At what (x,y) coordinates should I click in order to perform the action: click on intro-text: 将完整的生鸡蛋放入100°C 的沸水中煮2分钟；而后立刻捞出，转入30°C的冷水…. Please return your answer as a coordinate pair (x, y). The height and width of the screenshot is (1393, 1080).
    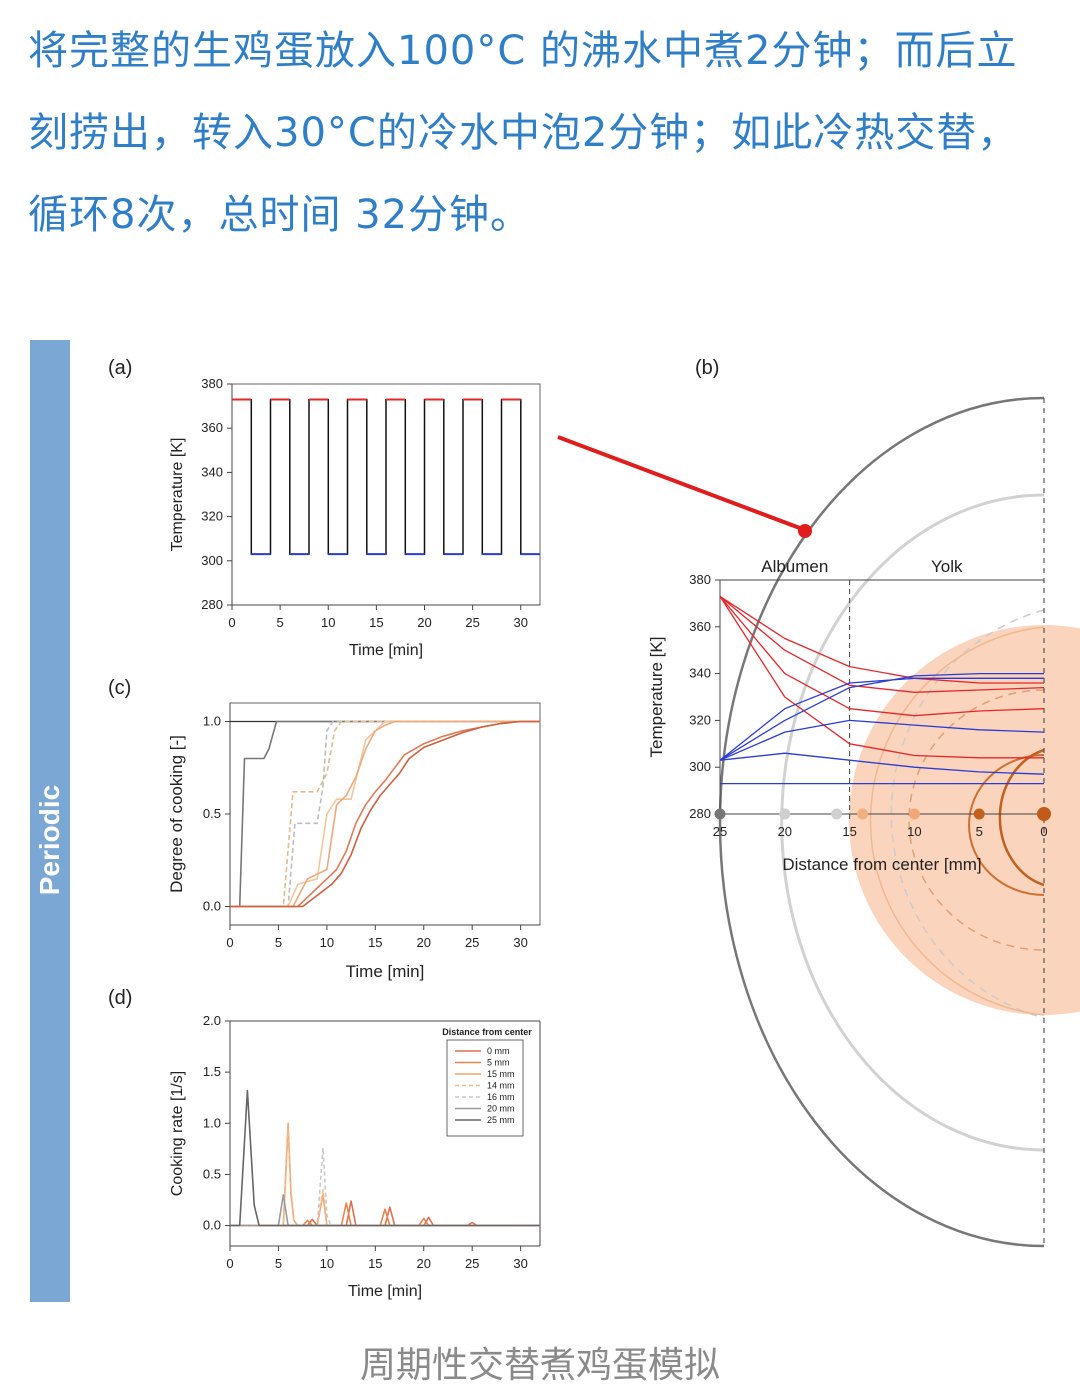
    Looking at the image, I should click on (523, 133).